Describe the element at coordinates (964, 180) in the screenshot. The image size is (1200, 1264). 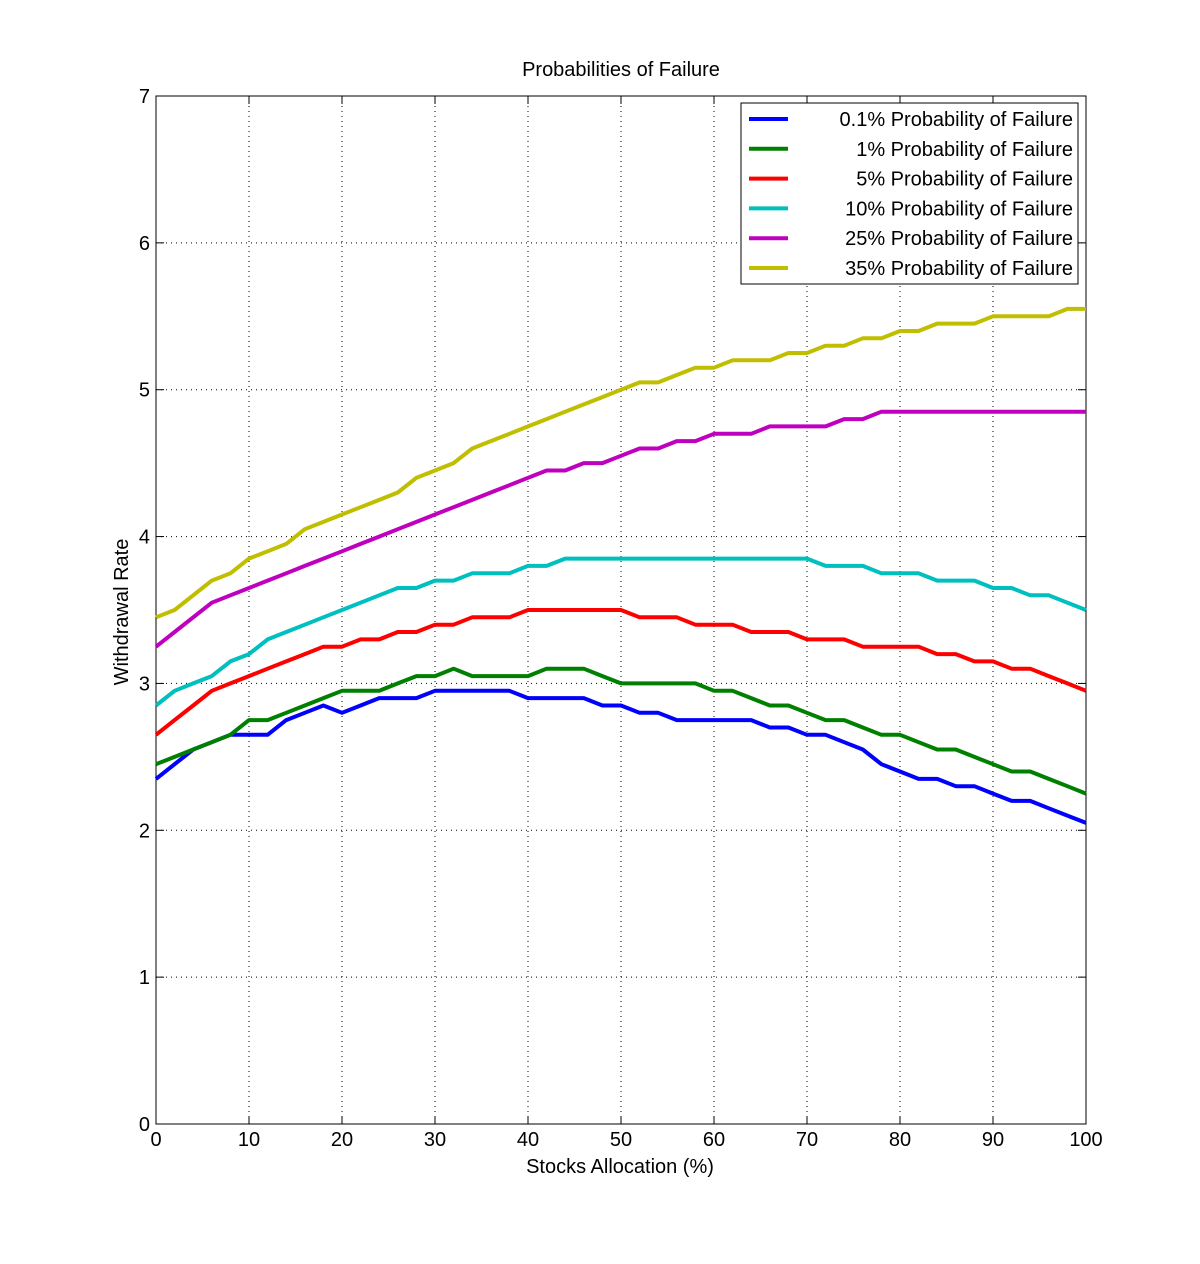
I see `legend-label-3: 5% Probability of Failure` at that location.